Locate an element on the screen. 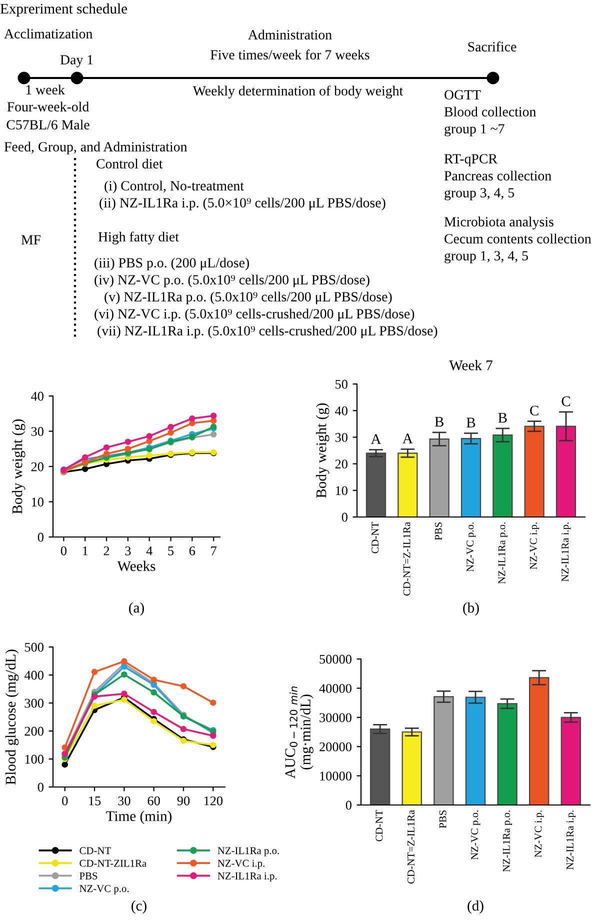 The image size is (600, 922). text: (v) NZ-IL1Ra p.o. (5.0x10⁹ cells/200 μL PBS/dose) is located at coordinates (248, 298).